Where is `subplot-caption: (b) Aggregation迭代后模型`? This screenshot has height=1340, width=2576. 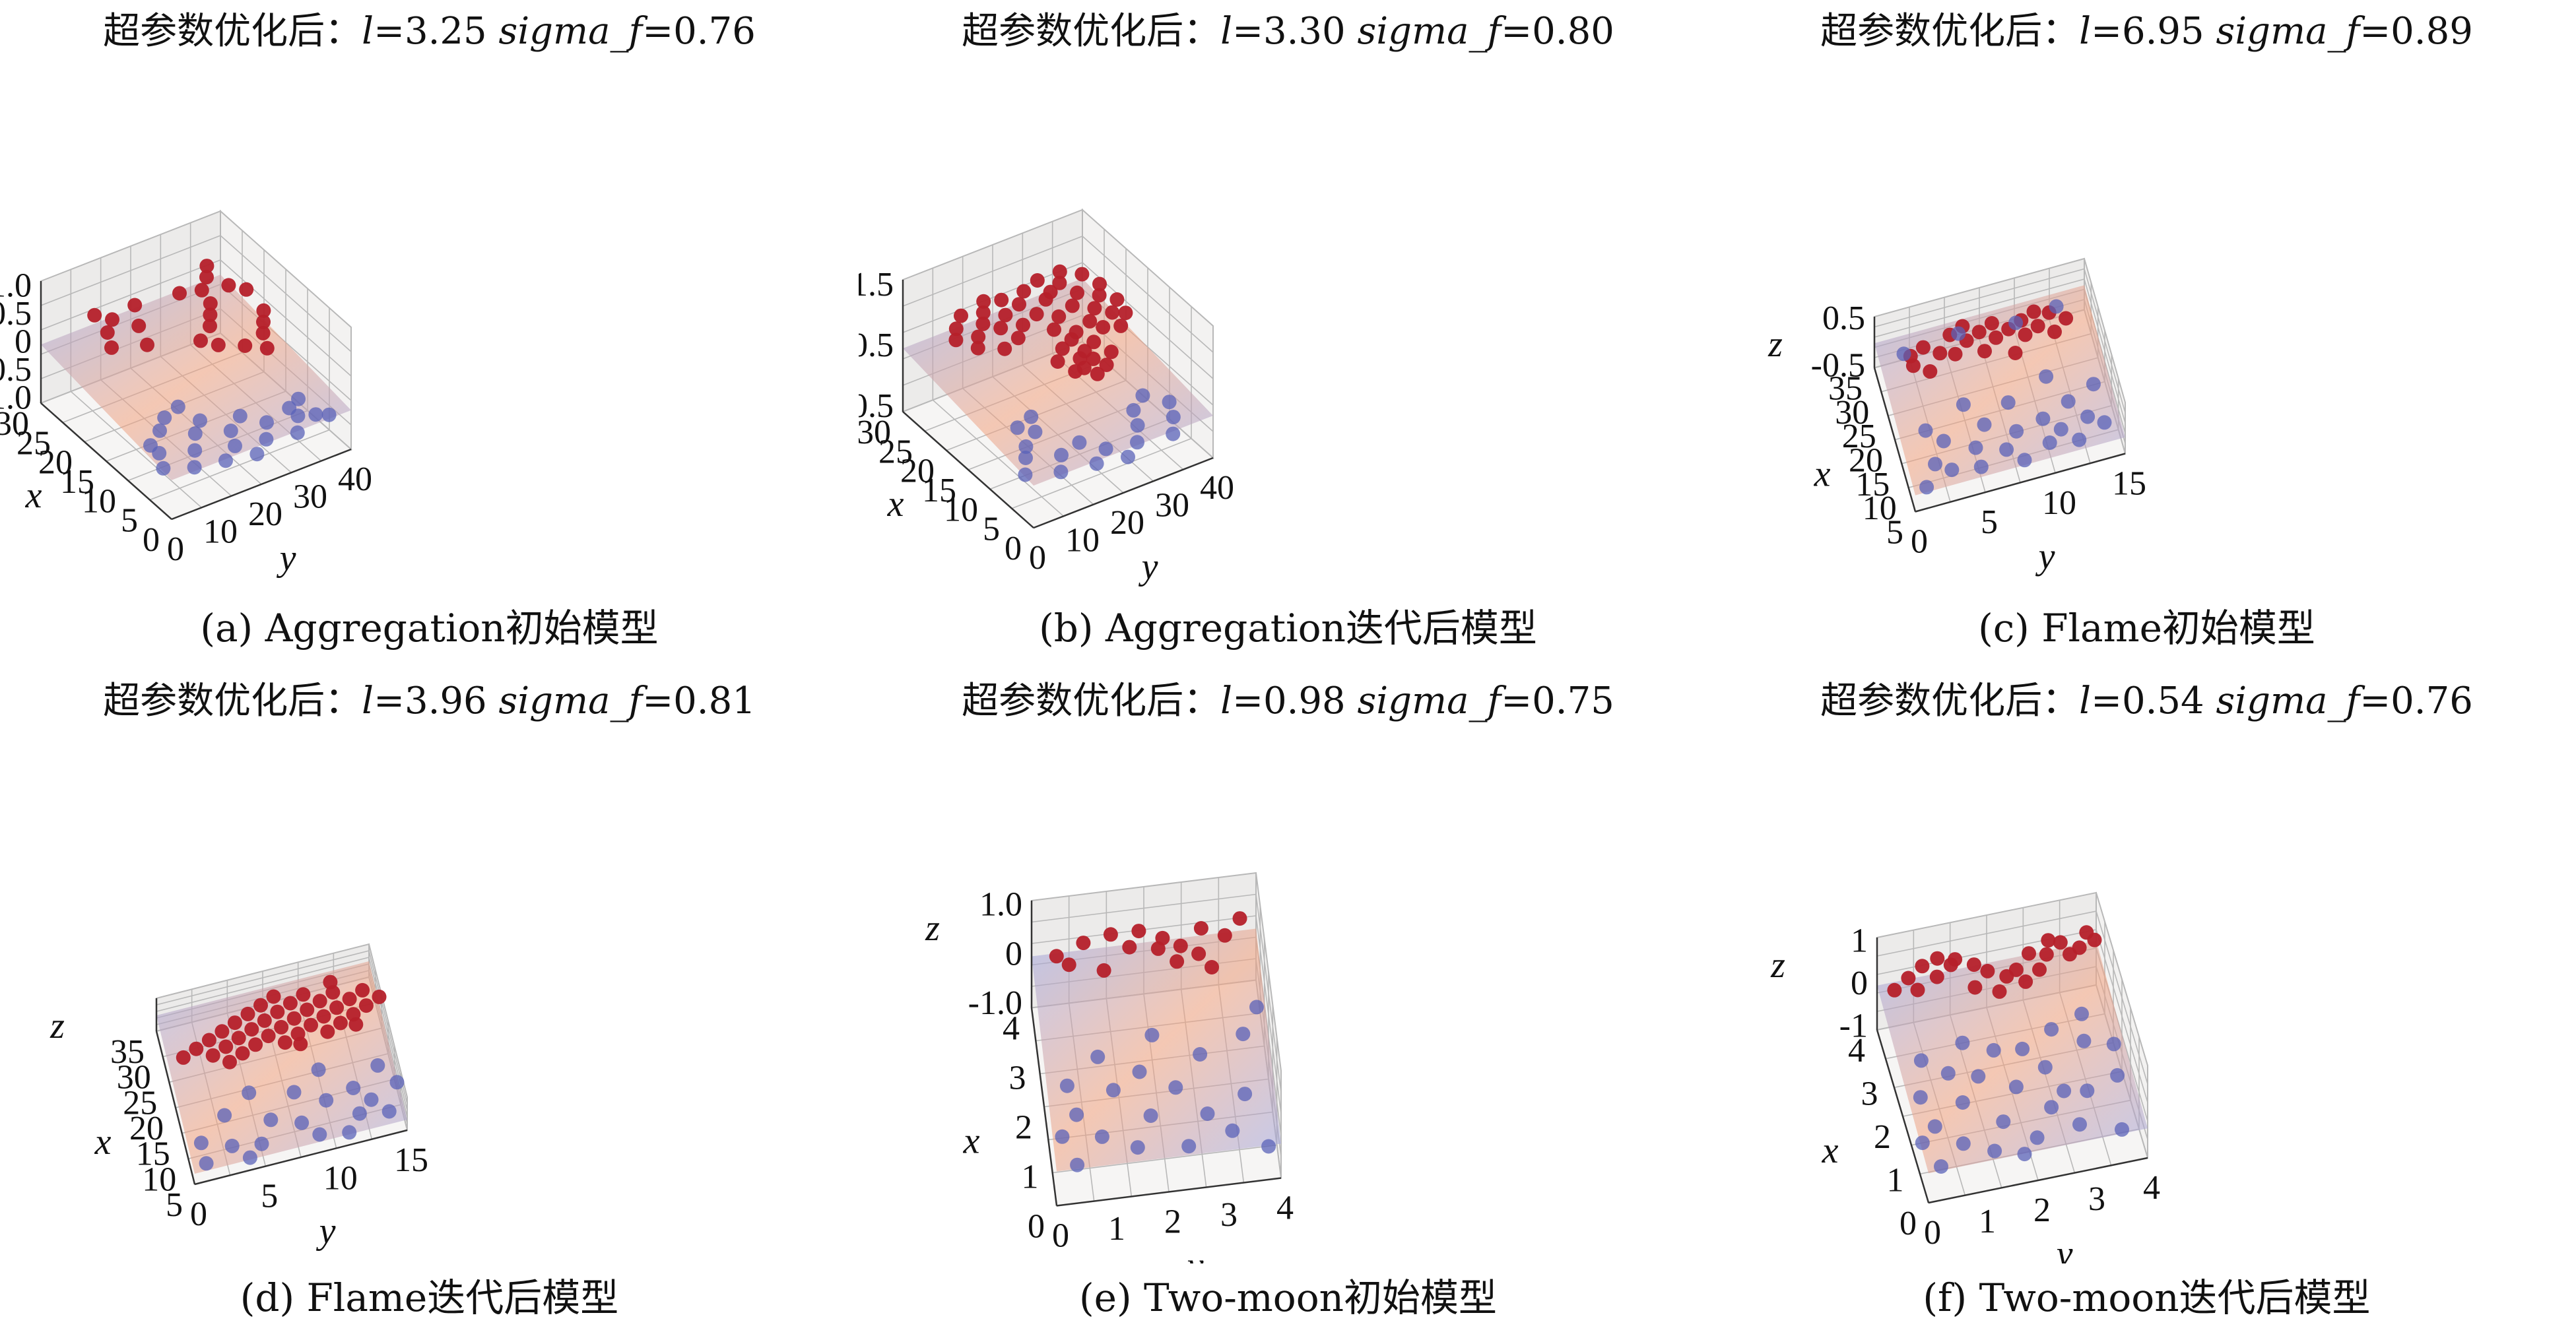
subplot-caption: (b) Aggregation迭代后模型 is located at coordinates (1288, 628).